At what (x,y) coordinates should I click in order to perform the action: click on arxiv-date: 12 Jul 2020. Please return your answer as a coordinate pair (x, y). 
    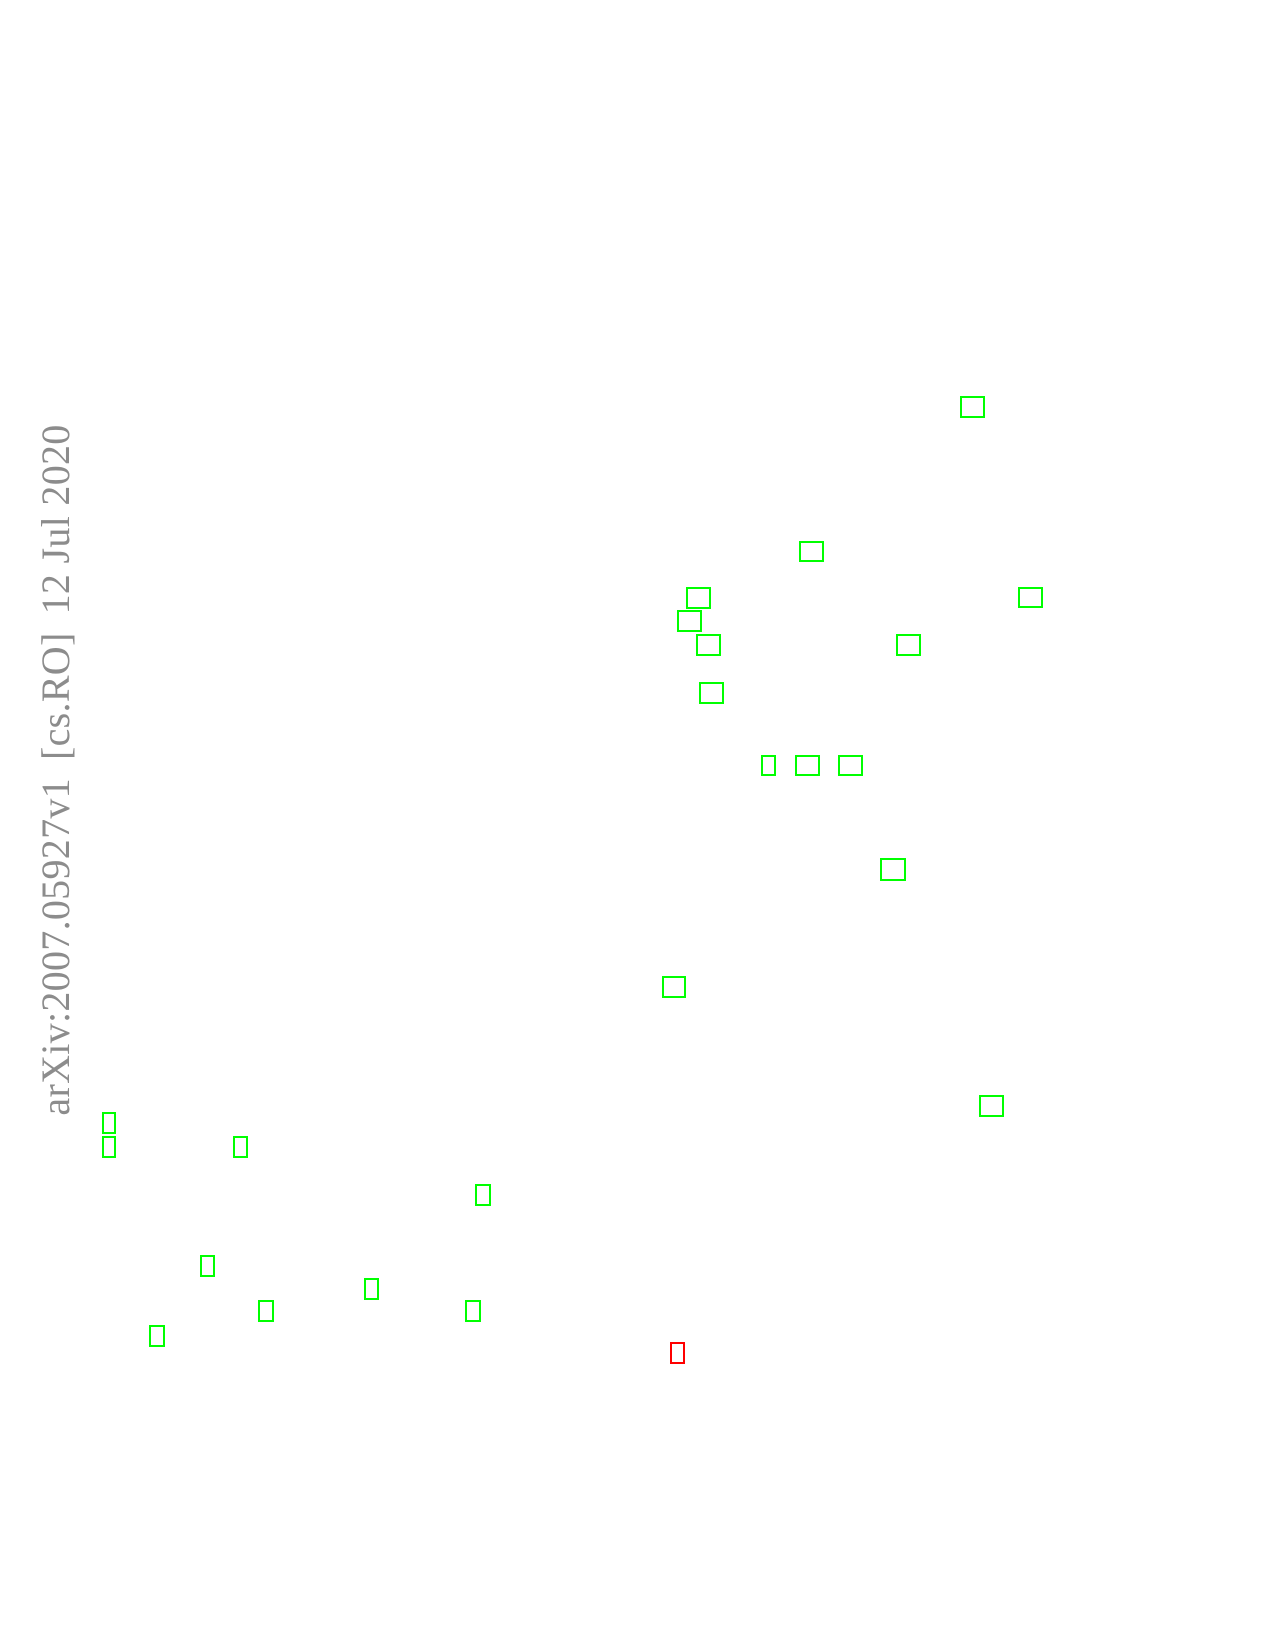
    Looking at the image, I should click on (55, 519).